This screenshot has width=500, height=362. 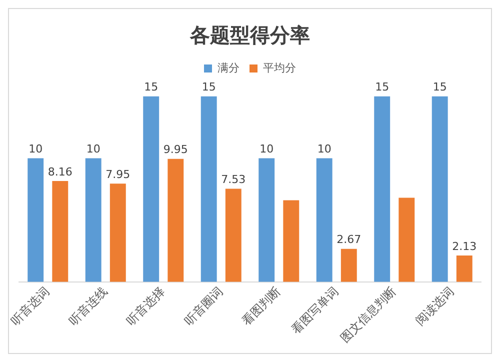 What do you see at coordinates (88, 306) in the screenshot?
I see `x-tick-label: 听音连线` at bounding box center [88, 306].